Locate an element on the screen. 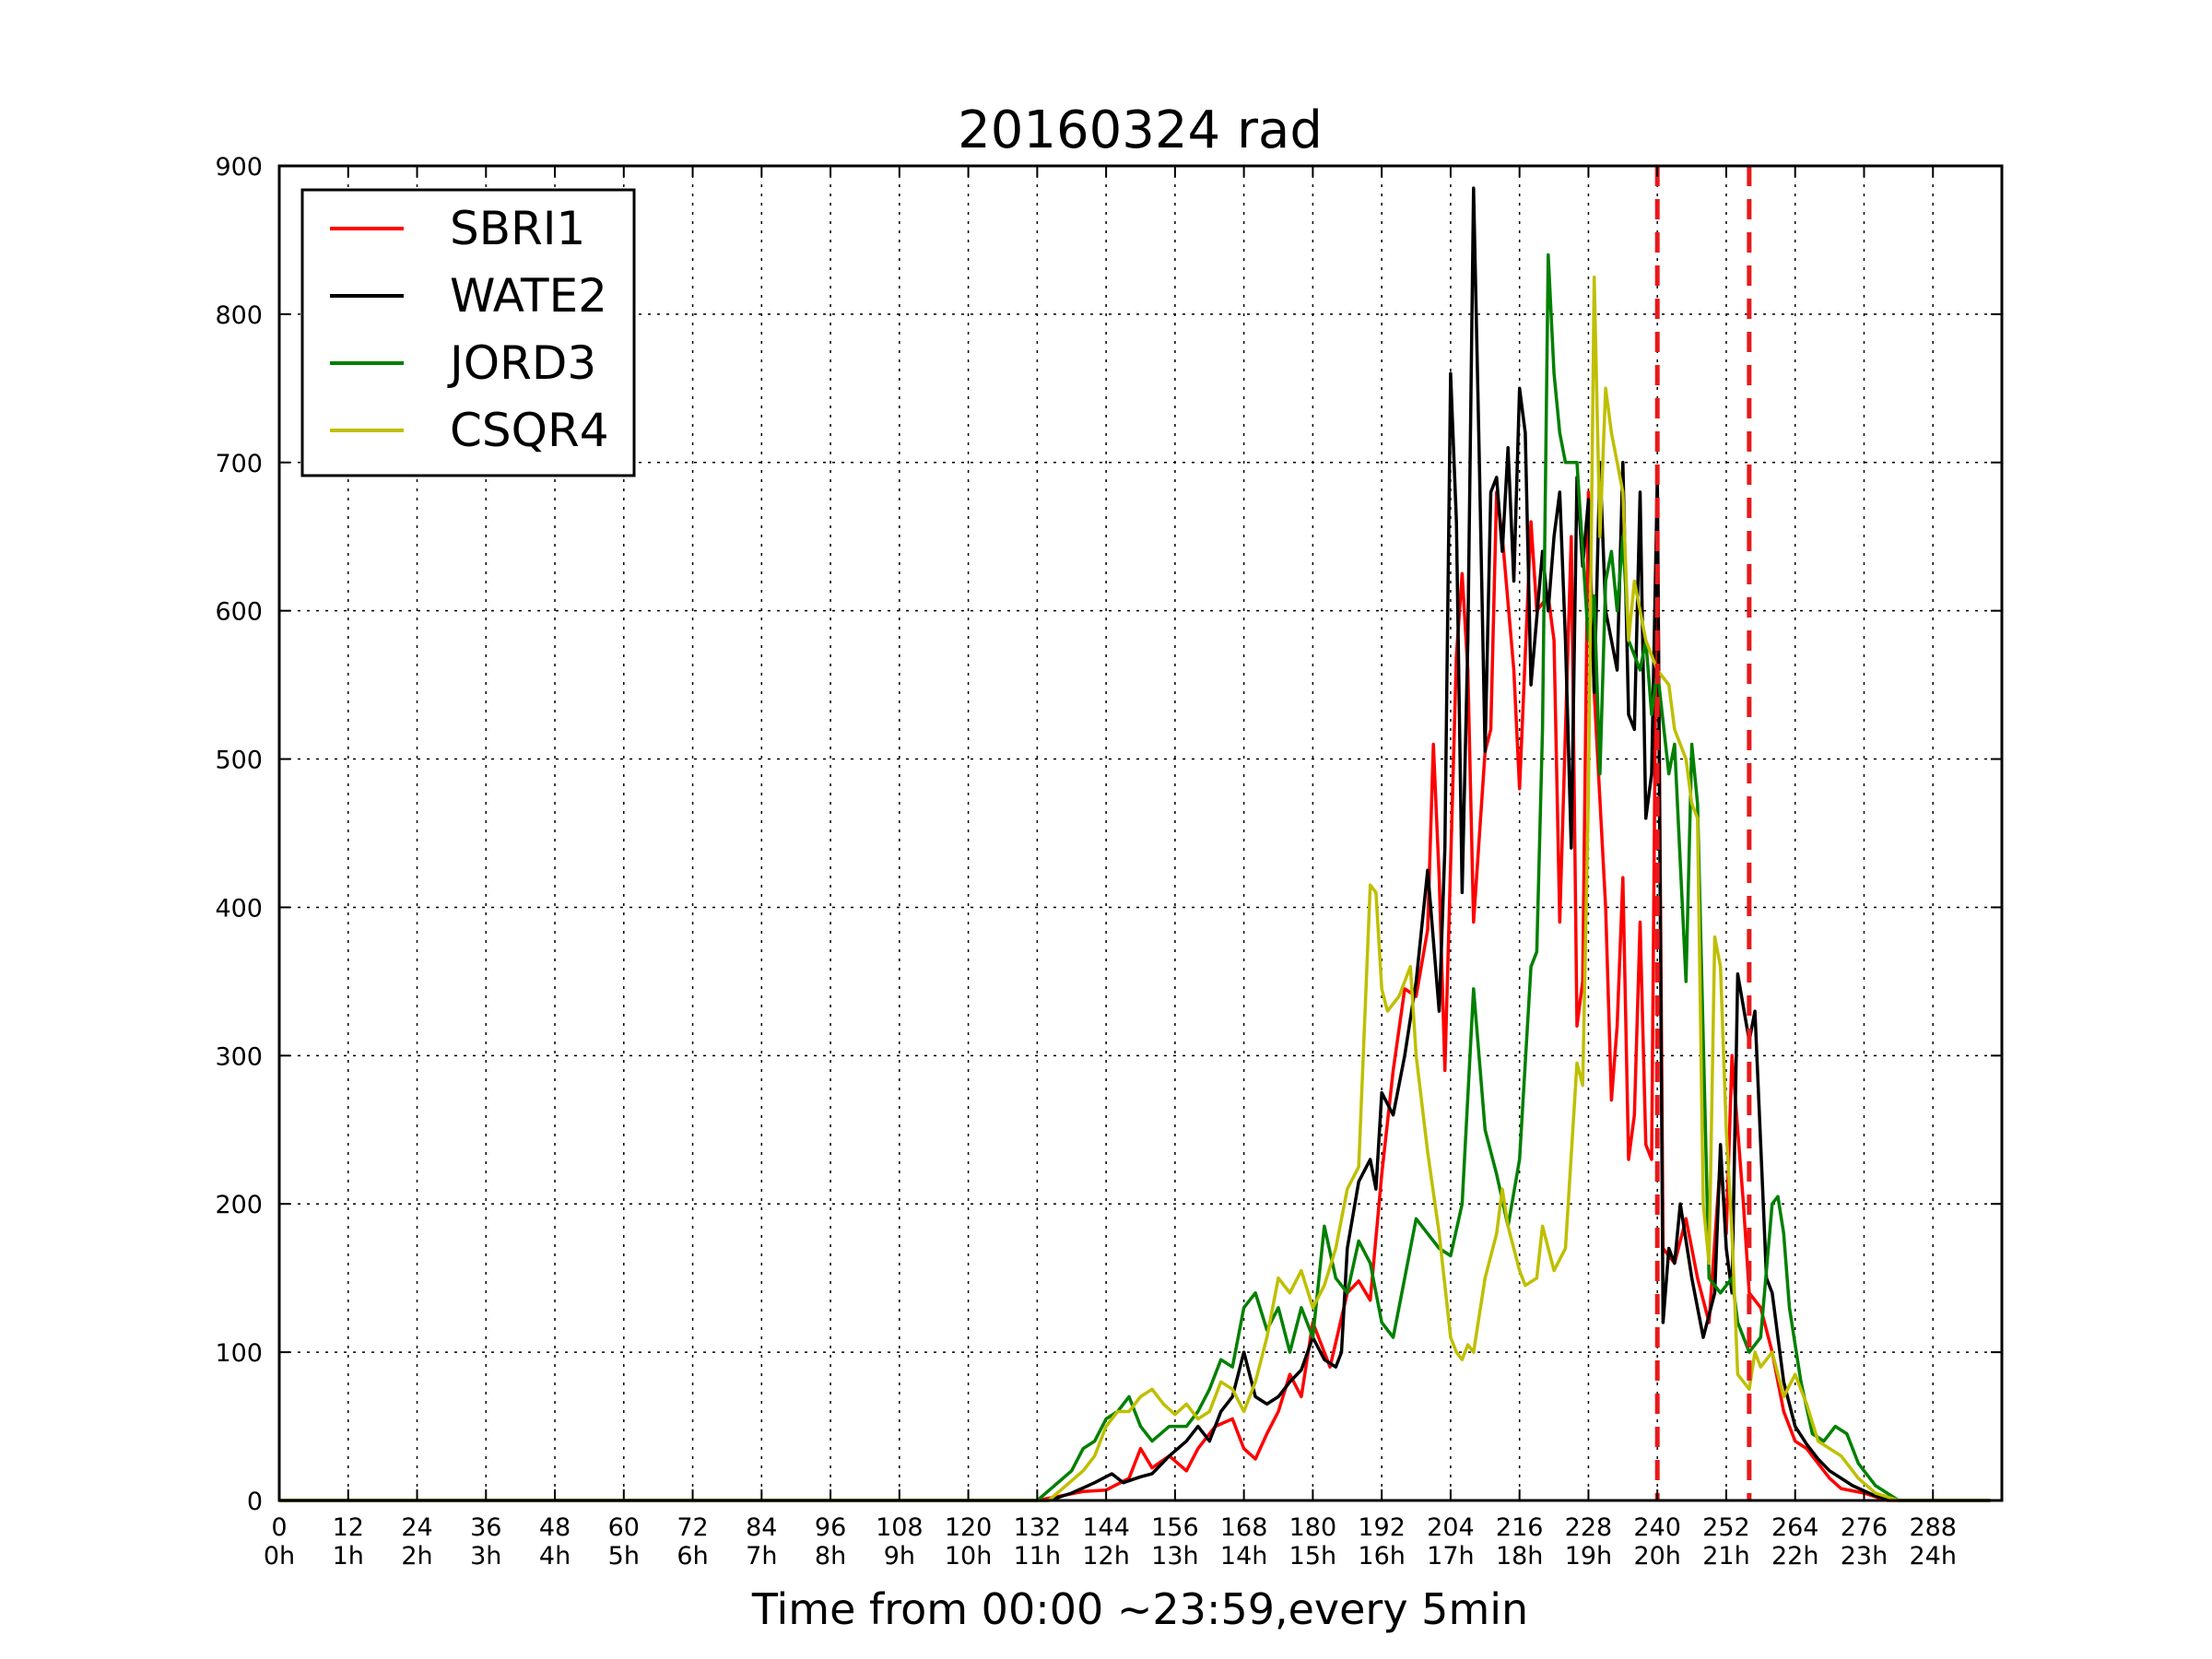 The width and height of the screenshot is (2212, 1659). x-tick-label: 240 is located at coordinates (1657, 1527).